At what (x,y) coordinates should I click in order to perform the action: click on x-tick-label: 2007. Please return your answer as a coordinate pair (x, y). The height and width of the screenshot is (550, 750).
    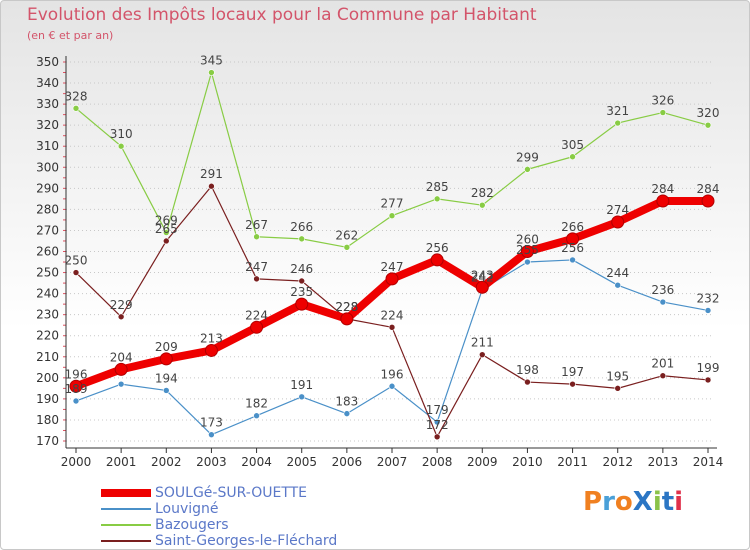
    Looking at the image, I should click on (392, 462).